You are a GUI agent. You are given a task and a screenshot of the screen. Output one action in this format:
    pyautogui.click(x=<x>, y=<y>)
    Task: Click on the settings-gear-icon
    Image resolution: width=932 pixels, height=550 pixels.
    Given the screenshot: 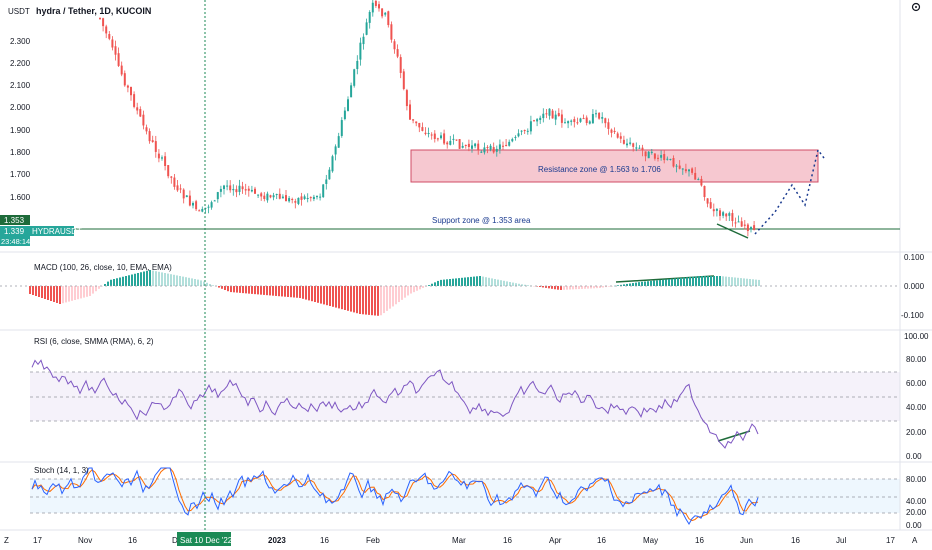 What is the action you would take?
    pyautogui.click(x=916, y=7)
    